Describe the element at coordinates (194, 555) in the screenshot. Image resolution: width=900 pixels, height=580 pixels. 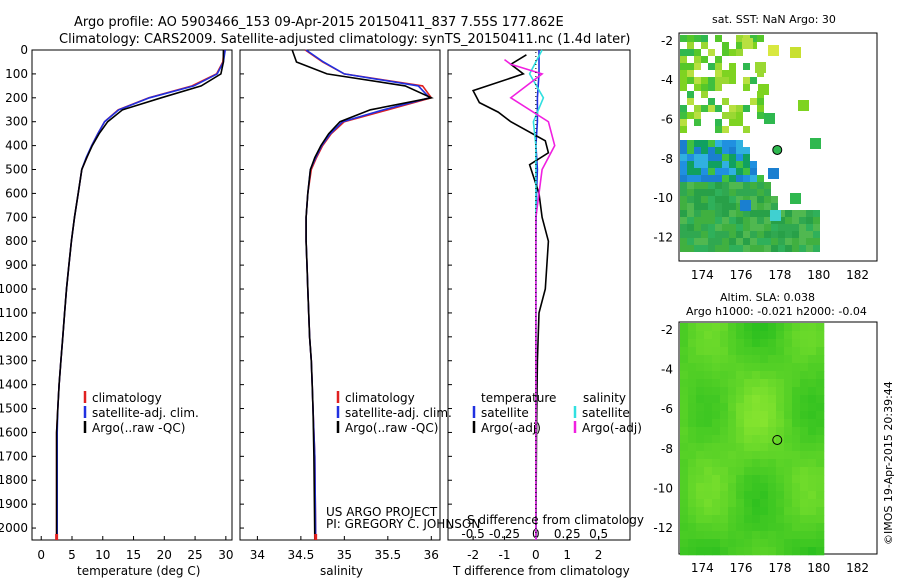
I see `x-tick-label: 25` at that location.